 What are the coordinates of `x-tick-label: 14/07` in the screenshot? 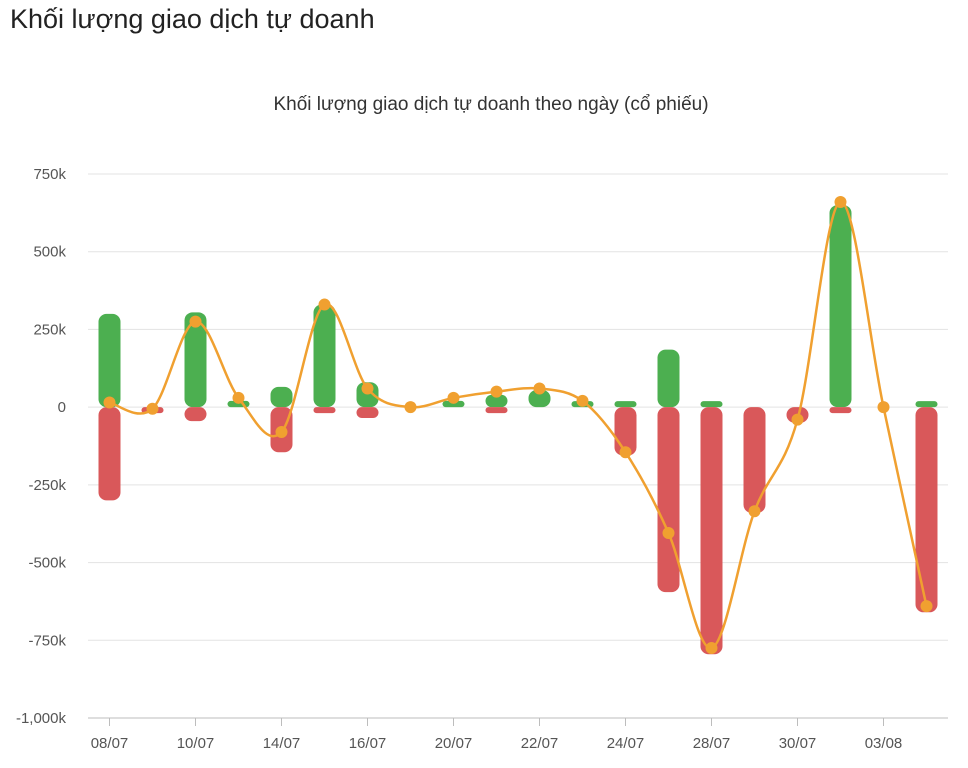 It's located at (282, 743).